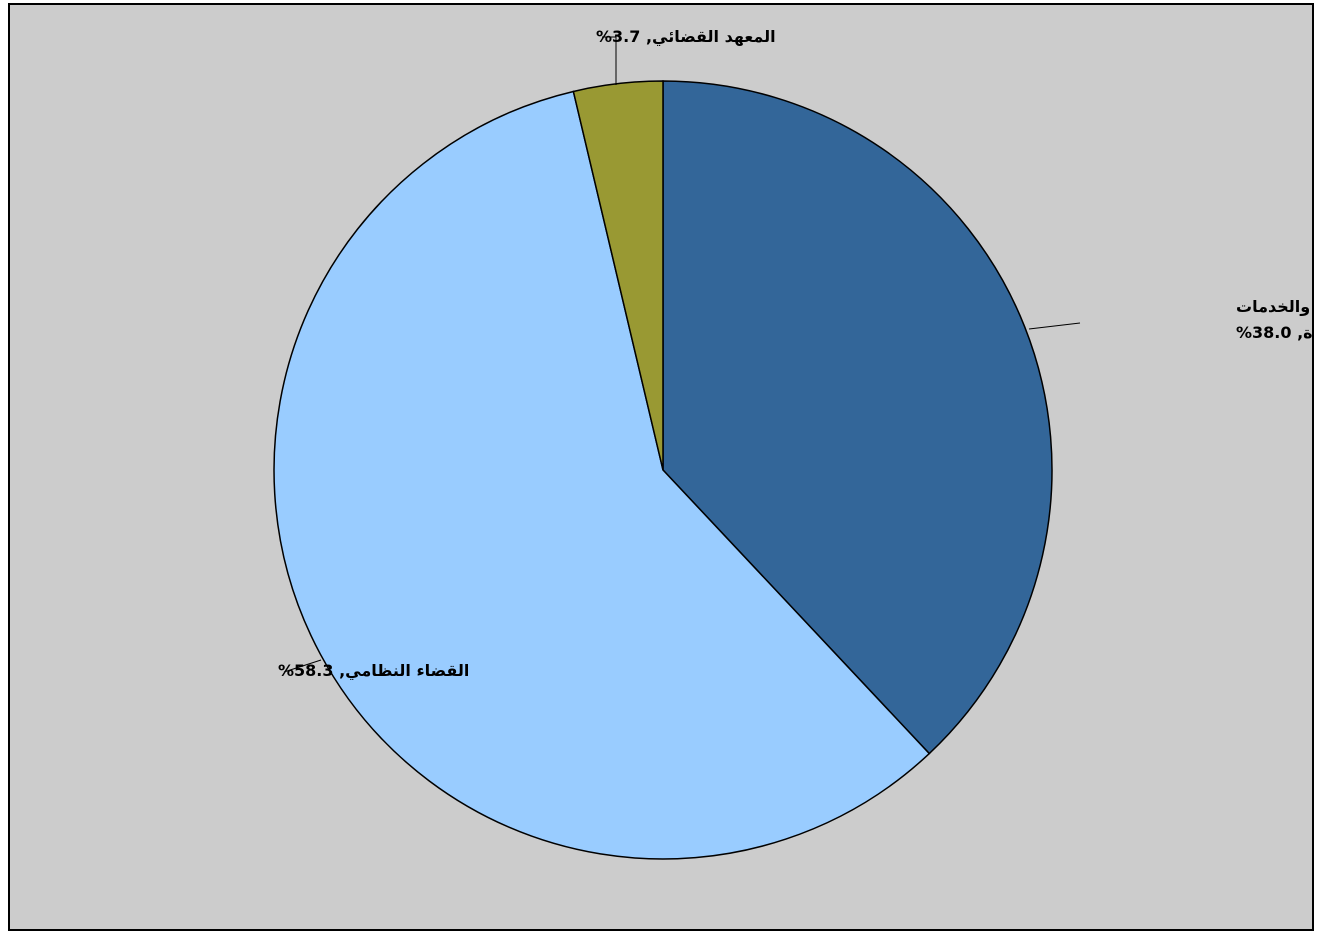 The image size is (1322, 937). Describe the element at coordinates (686, 37) in the screenshot. I see `slice-label-3: المعهد القضائي, 3.7%` at that location.